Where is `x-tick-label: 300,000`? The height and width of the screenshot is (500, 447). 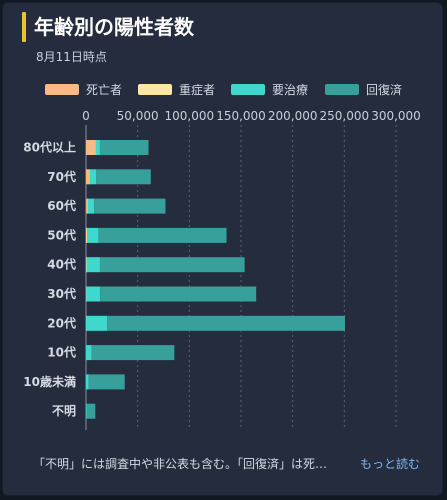 x-tick-label: 300,000 is located at coordinates (396, 116).